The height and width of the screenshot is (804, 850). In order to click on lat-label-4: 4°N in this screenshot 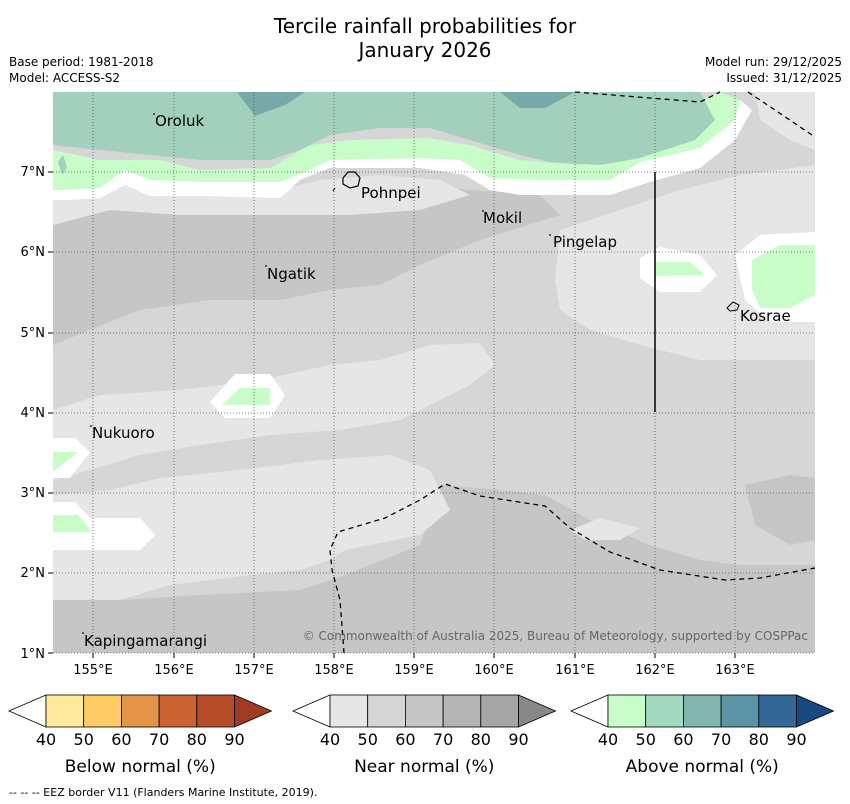, I will do `click(33, 413)`.